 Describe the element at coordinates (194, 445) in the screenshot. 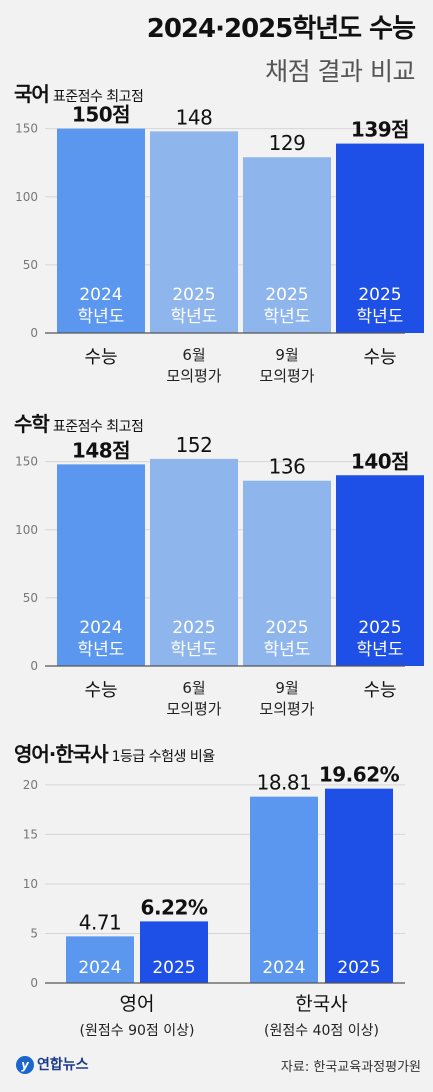

I see `data-label: 152` at that location.